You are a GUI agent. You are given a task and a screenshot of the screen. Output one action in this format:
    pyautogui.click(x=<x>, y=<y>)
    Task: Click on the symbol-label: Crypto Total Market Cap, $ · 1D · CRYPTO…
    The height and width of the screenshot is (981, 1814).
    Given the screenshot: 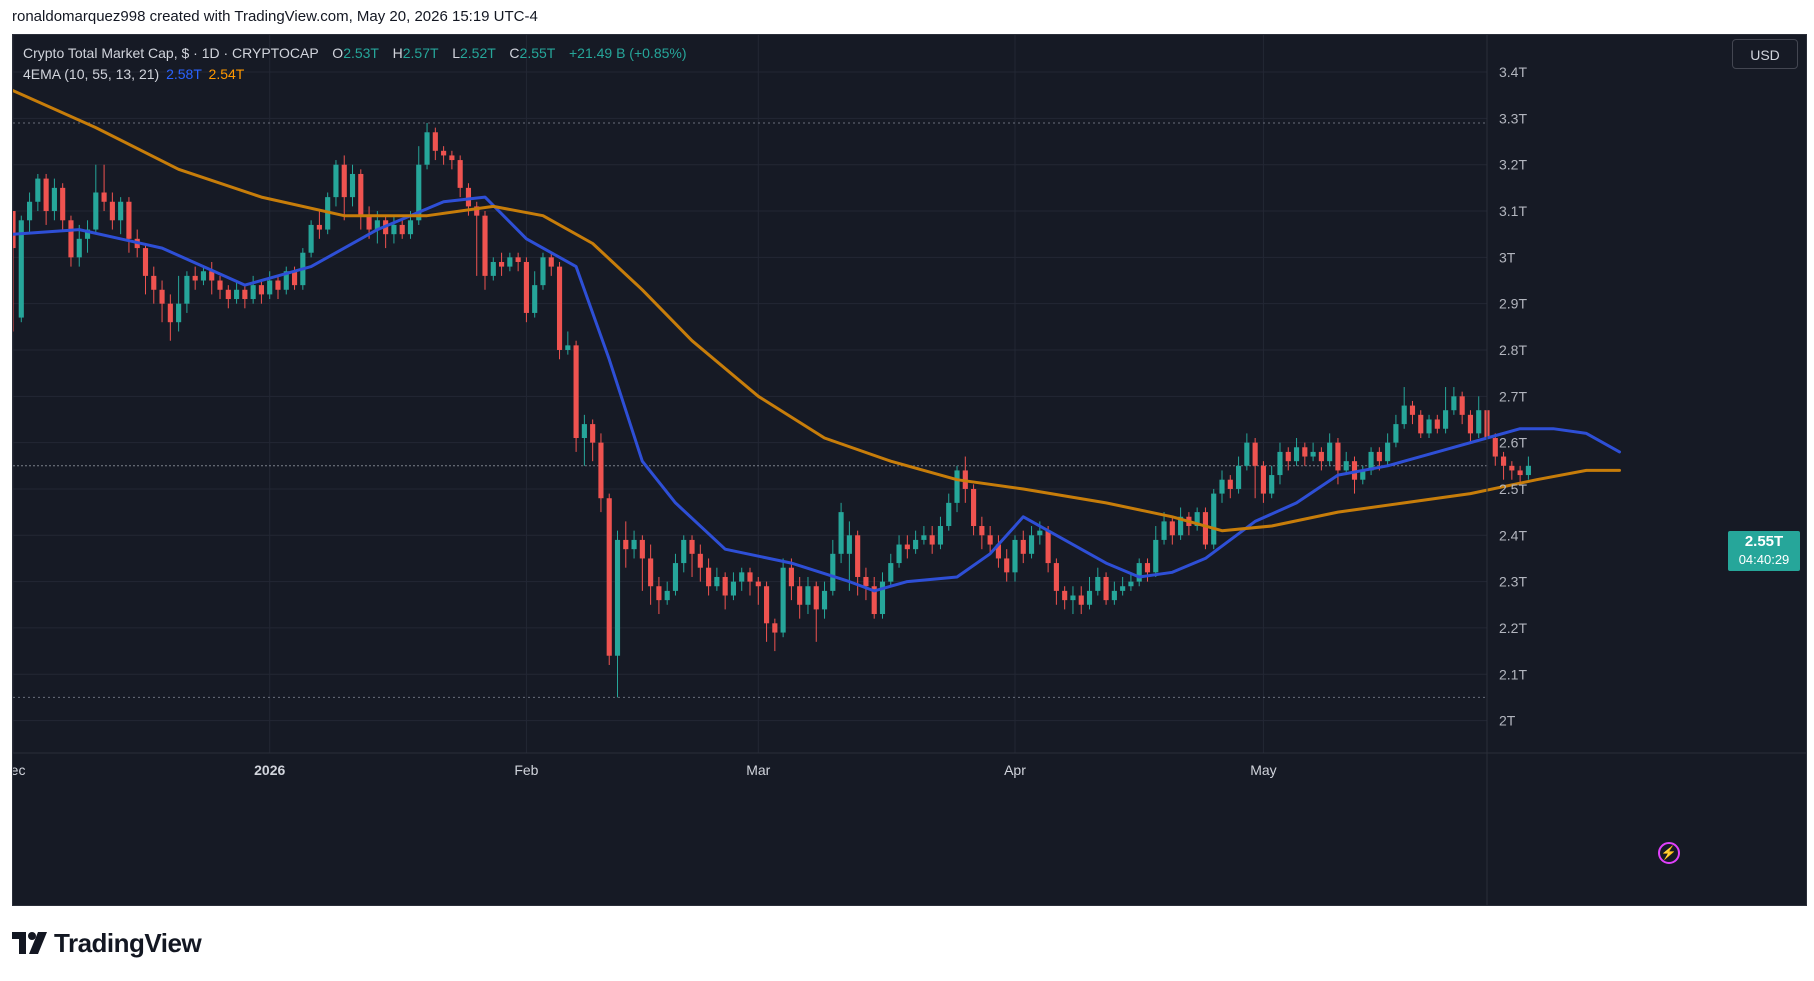 What is the action you would take?
    pyautogui.click(x=171, y=53)
    